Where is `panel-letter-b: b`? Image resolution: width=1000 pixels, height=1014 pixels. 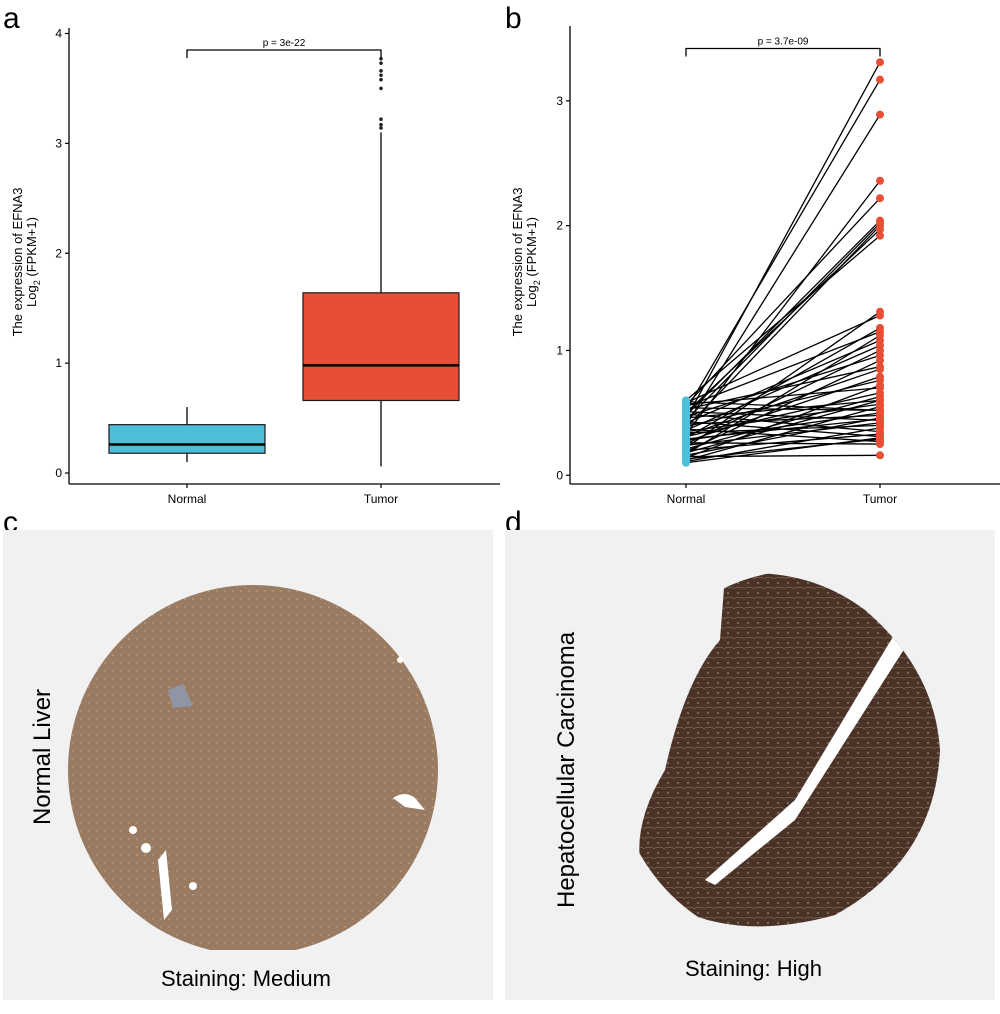
panel-letter-b: b is located at coordinates (513, 18).